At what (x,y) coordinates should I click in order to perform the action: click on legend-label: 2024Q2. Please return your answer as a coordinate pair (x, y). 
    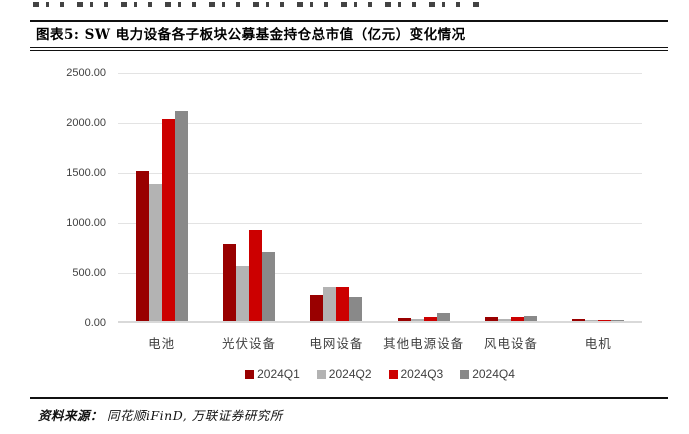
    Looking at the image, I should click on (350, 374).